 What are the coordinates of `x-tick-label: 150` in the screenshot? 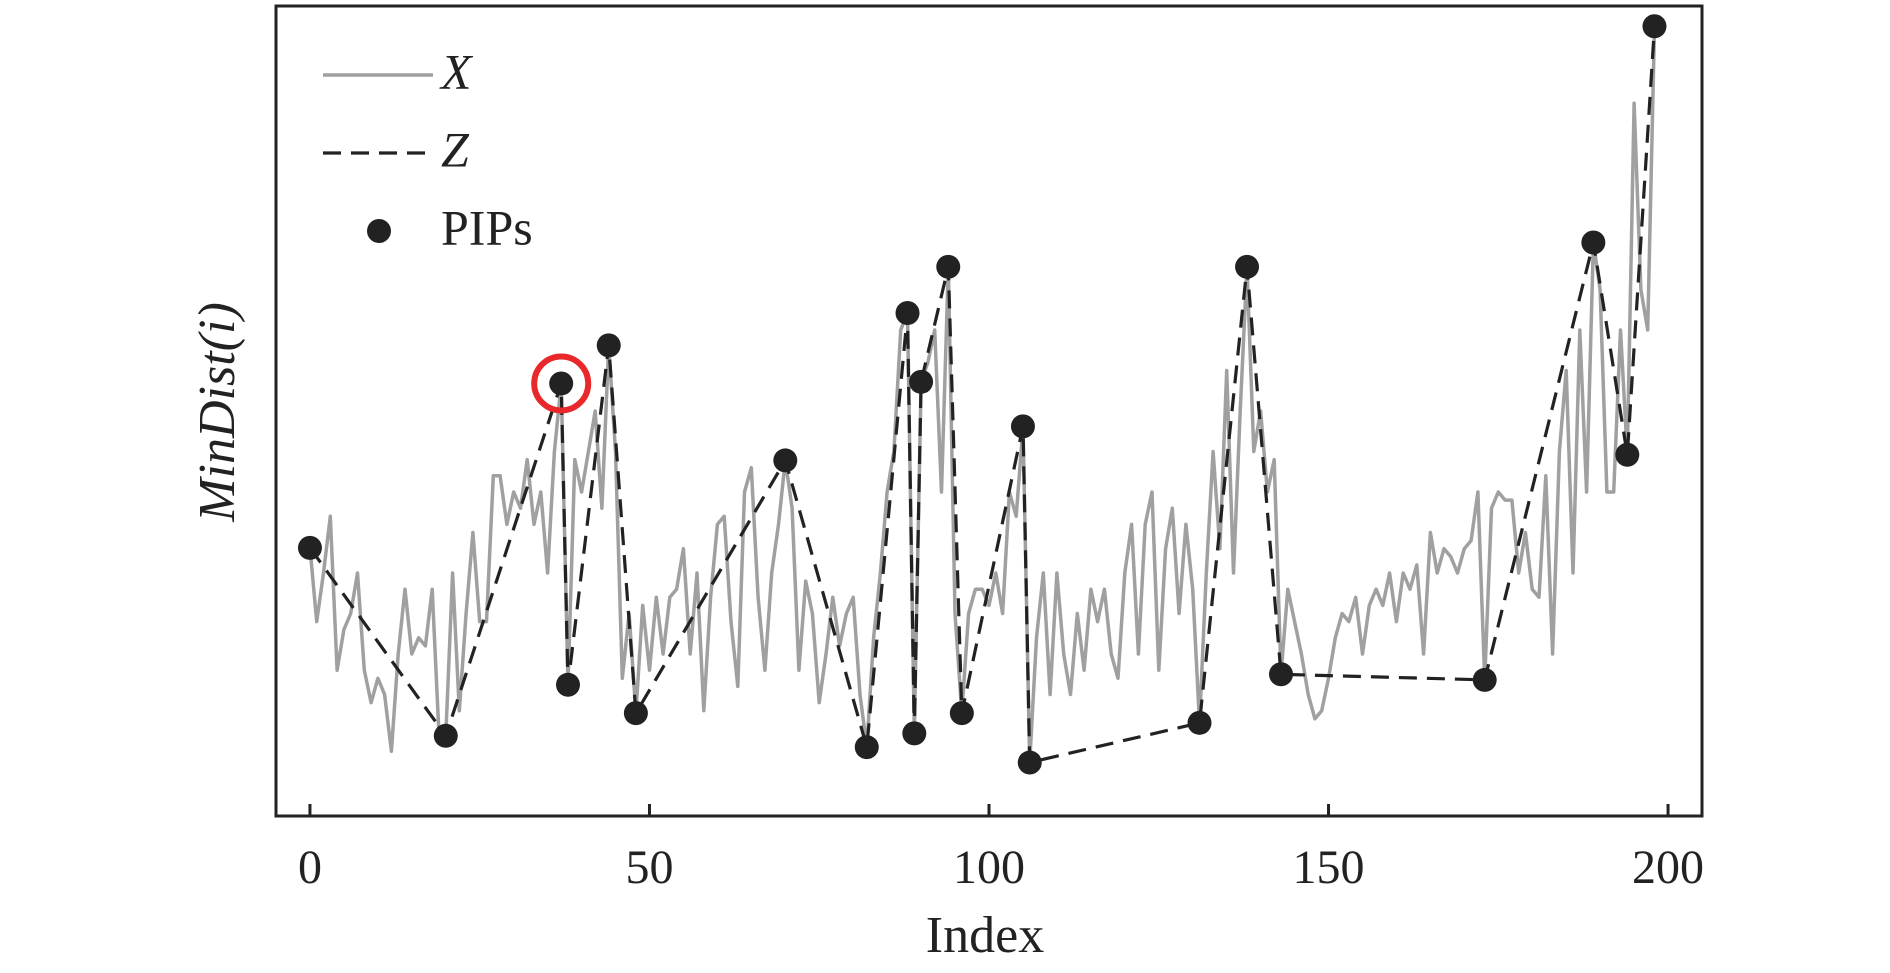 It's located at (1329, 867).